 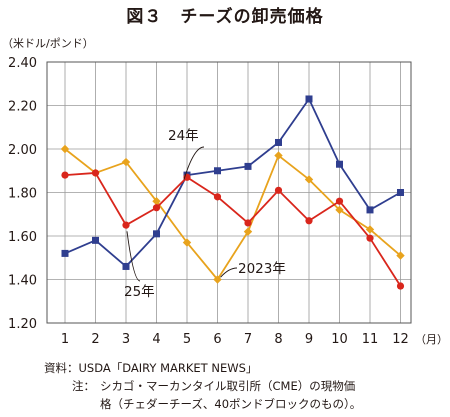 What do you see at coordinates (22, 194) in the screenshot?
I see `y-tick-label: 1.80` at bounding box center [22, 194].